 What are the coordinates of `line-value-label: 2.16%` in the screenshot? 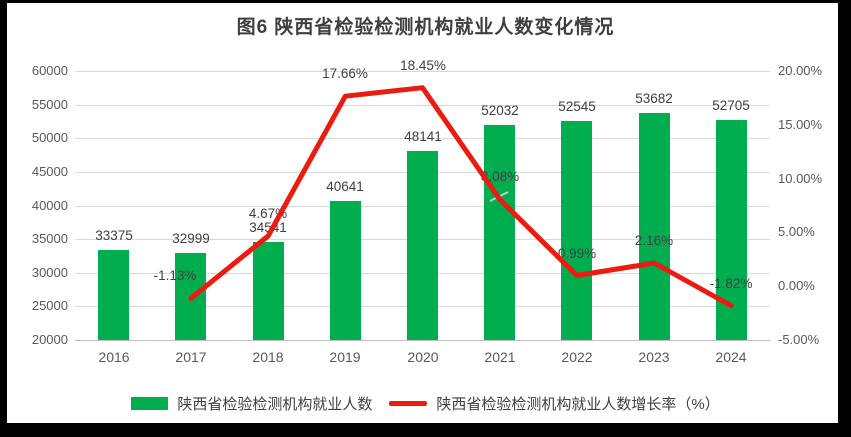 It's located at (654, 240).